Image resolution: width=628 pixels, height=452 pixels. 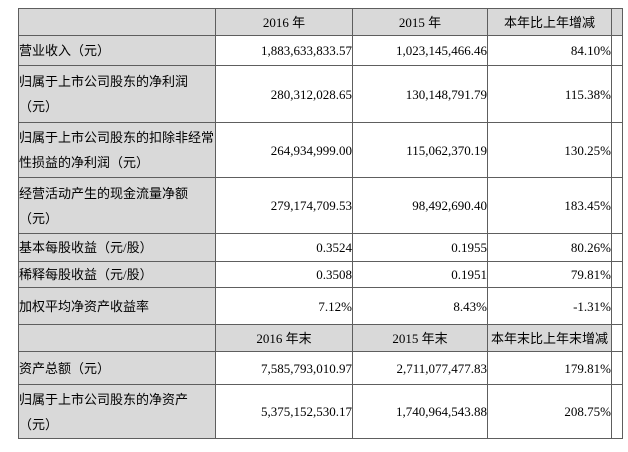 What do you see at coordinates (420, 205) in the screenshot?
I see `value-2015: 98,492,690.40` at bounding box center [420, 205].